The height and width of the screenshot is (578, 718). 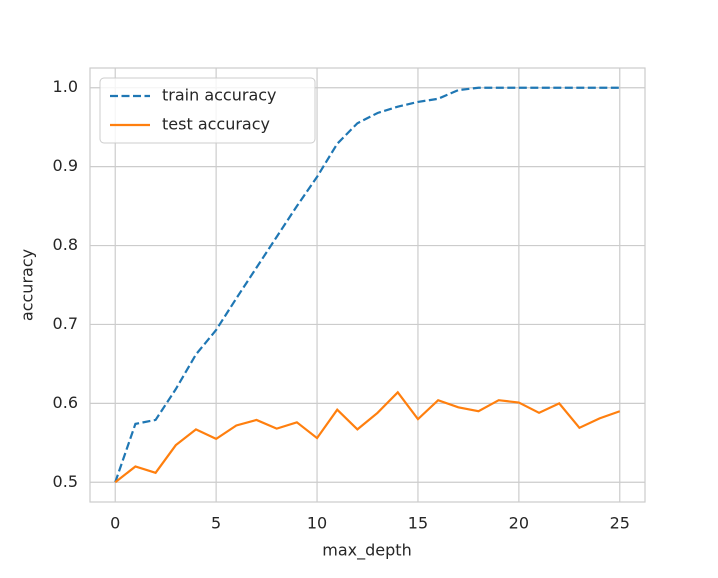 What do you see at coordinates (27, 285) in the screenshot?
I see `y-axis-label: accuracy` at bounding box center [27, 285].